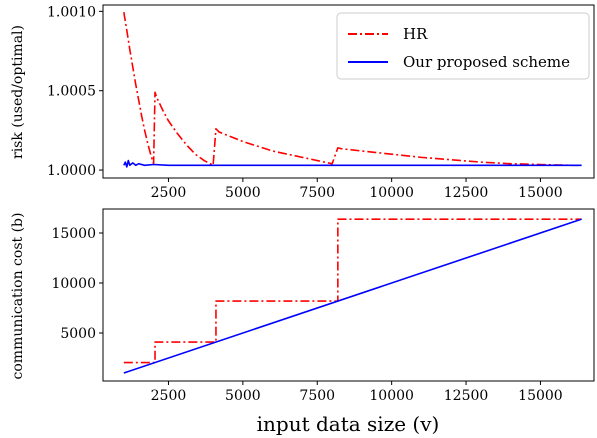 Image resolution: width=597 pixels, height=438 pixels. What do you see at coordinates (169, 193) in the screenshot?
I see `risk-x-tick-label: 2500` at bounding box center [169, 193].